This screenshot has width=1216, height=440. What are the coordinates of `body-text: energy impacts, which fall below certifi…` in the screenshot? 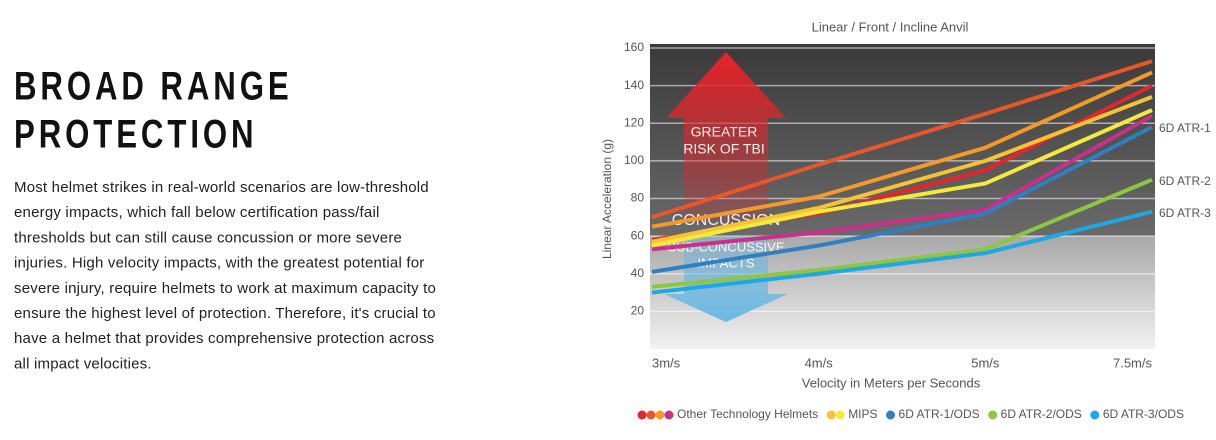 It's located at (197, 212).